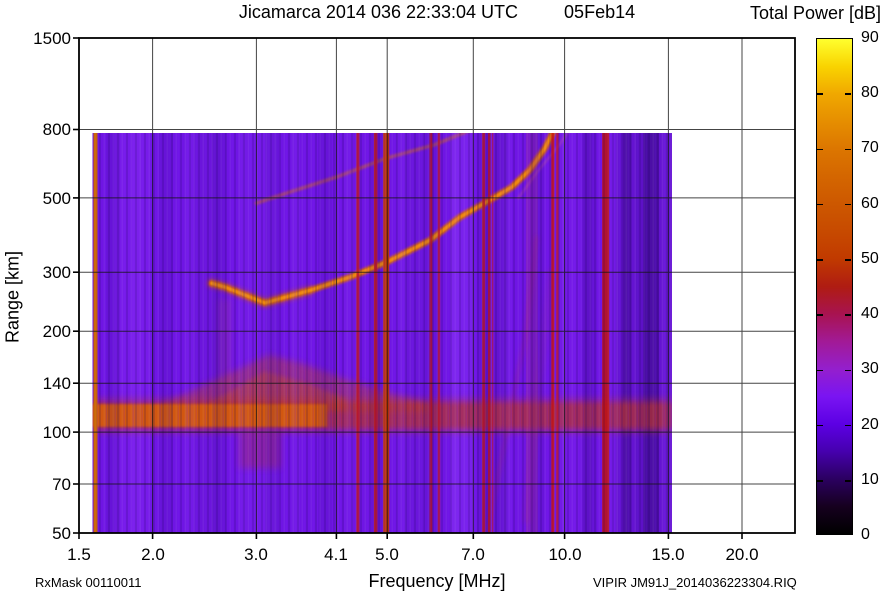 The image size is (884, 595). I want to click on colorbar-tick-label: 60, so click(870, 203).